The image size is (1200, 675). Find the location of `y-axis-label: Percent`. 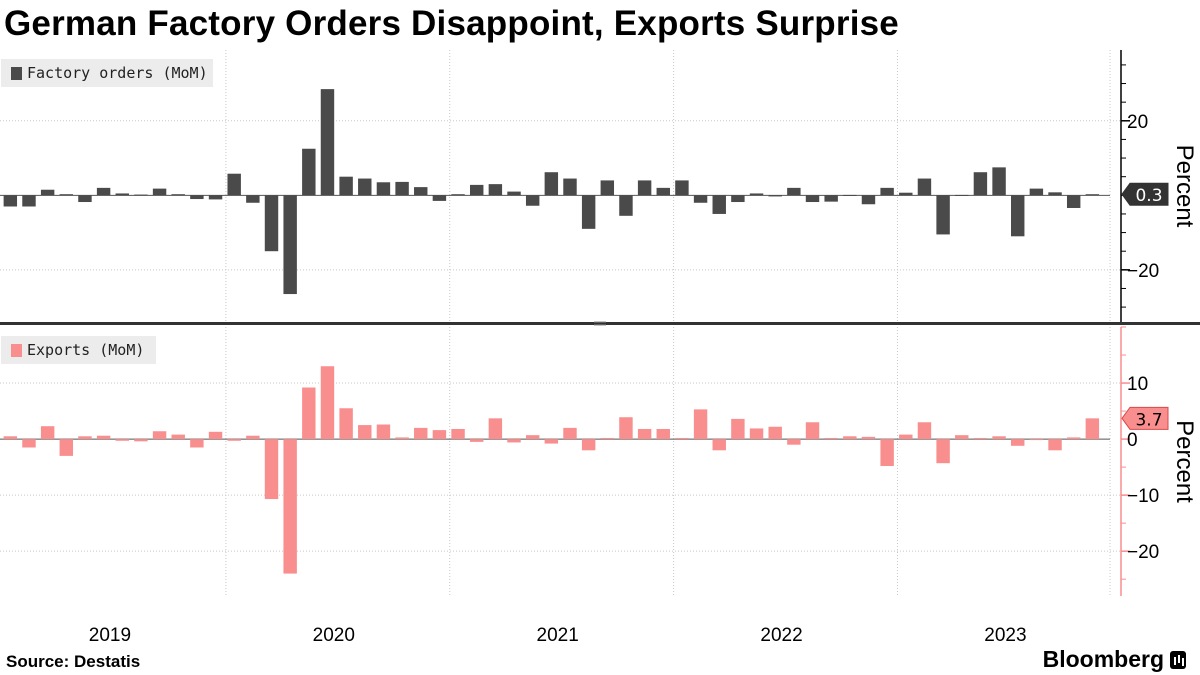

y-axis-label: Percent is located at coordinates (1184, 186).